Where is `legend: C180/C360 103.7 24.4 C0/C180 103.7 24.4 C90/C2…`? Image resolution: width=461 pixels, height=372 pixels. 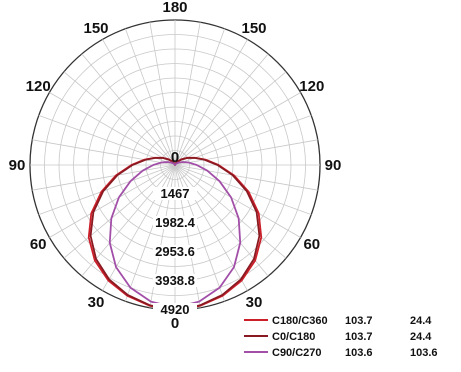 legend: C180/C360 103.7 24.4 C0/C180 103.7 24.4 C90/C2… is located at coordinates (341, 337).